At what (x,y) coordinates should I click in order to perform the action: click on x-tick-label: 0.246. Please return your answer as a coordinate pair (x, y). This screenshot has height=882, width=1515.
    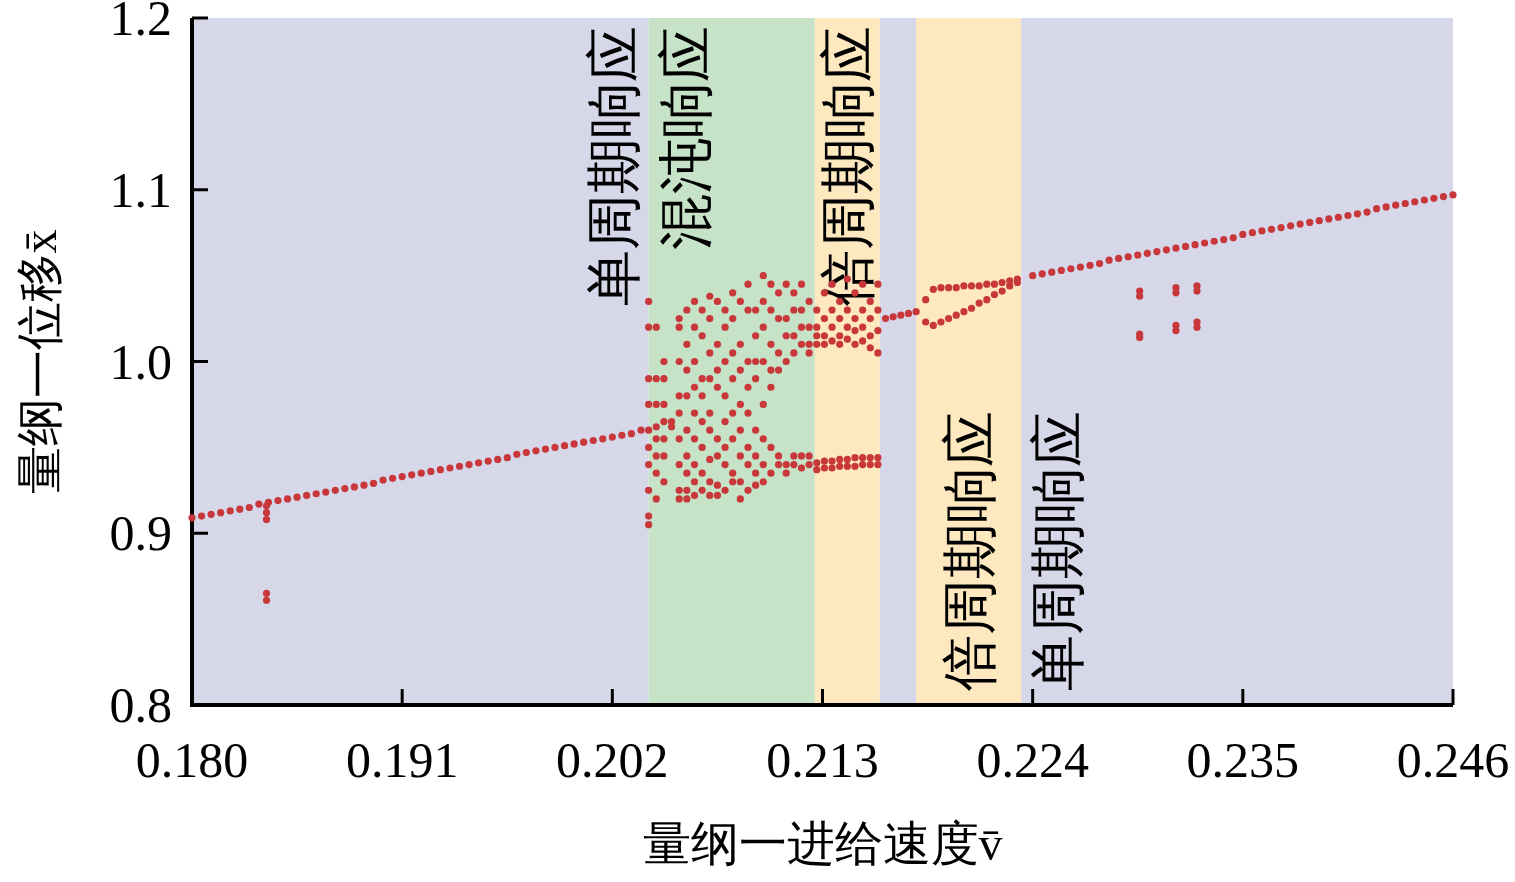
    Looking at the image, I should click on (1453, 760).